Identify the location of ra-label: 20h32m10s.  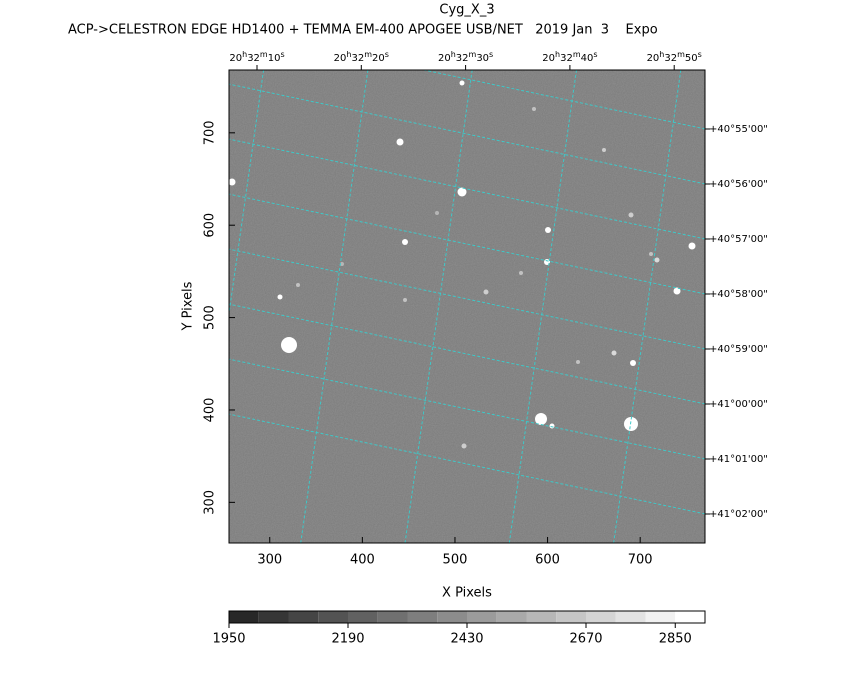
(256, 57).